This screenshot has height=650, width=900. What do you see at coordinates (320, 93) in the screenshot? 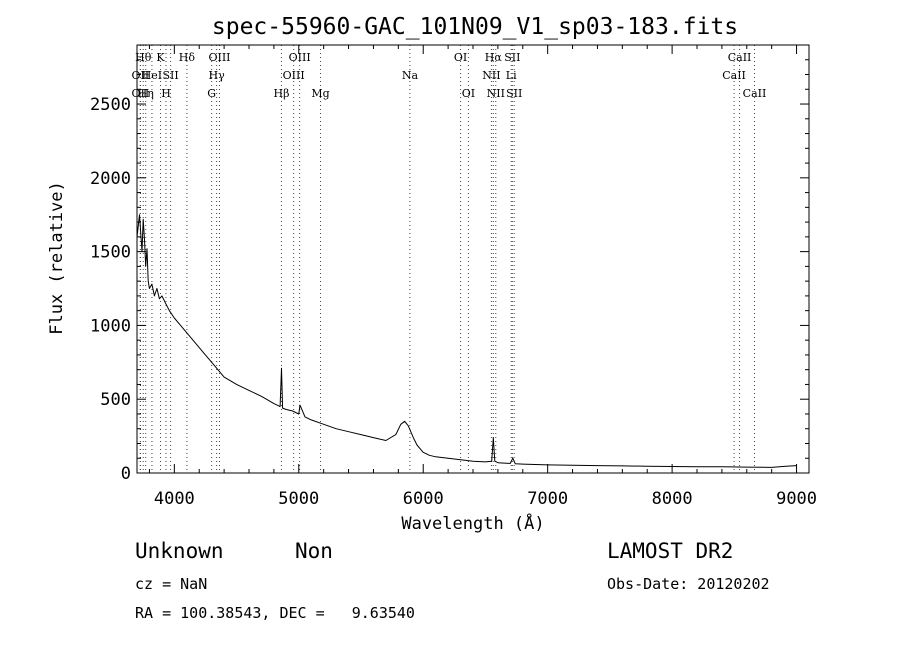
I see `line-marker-label-15: Mg` at bounding box center [320, 93].